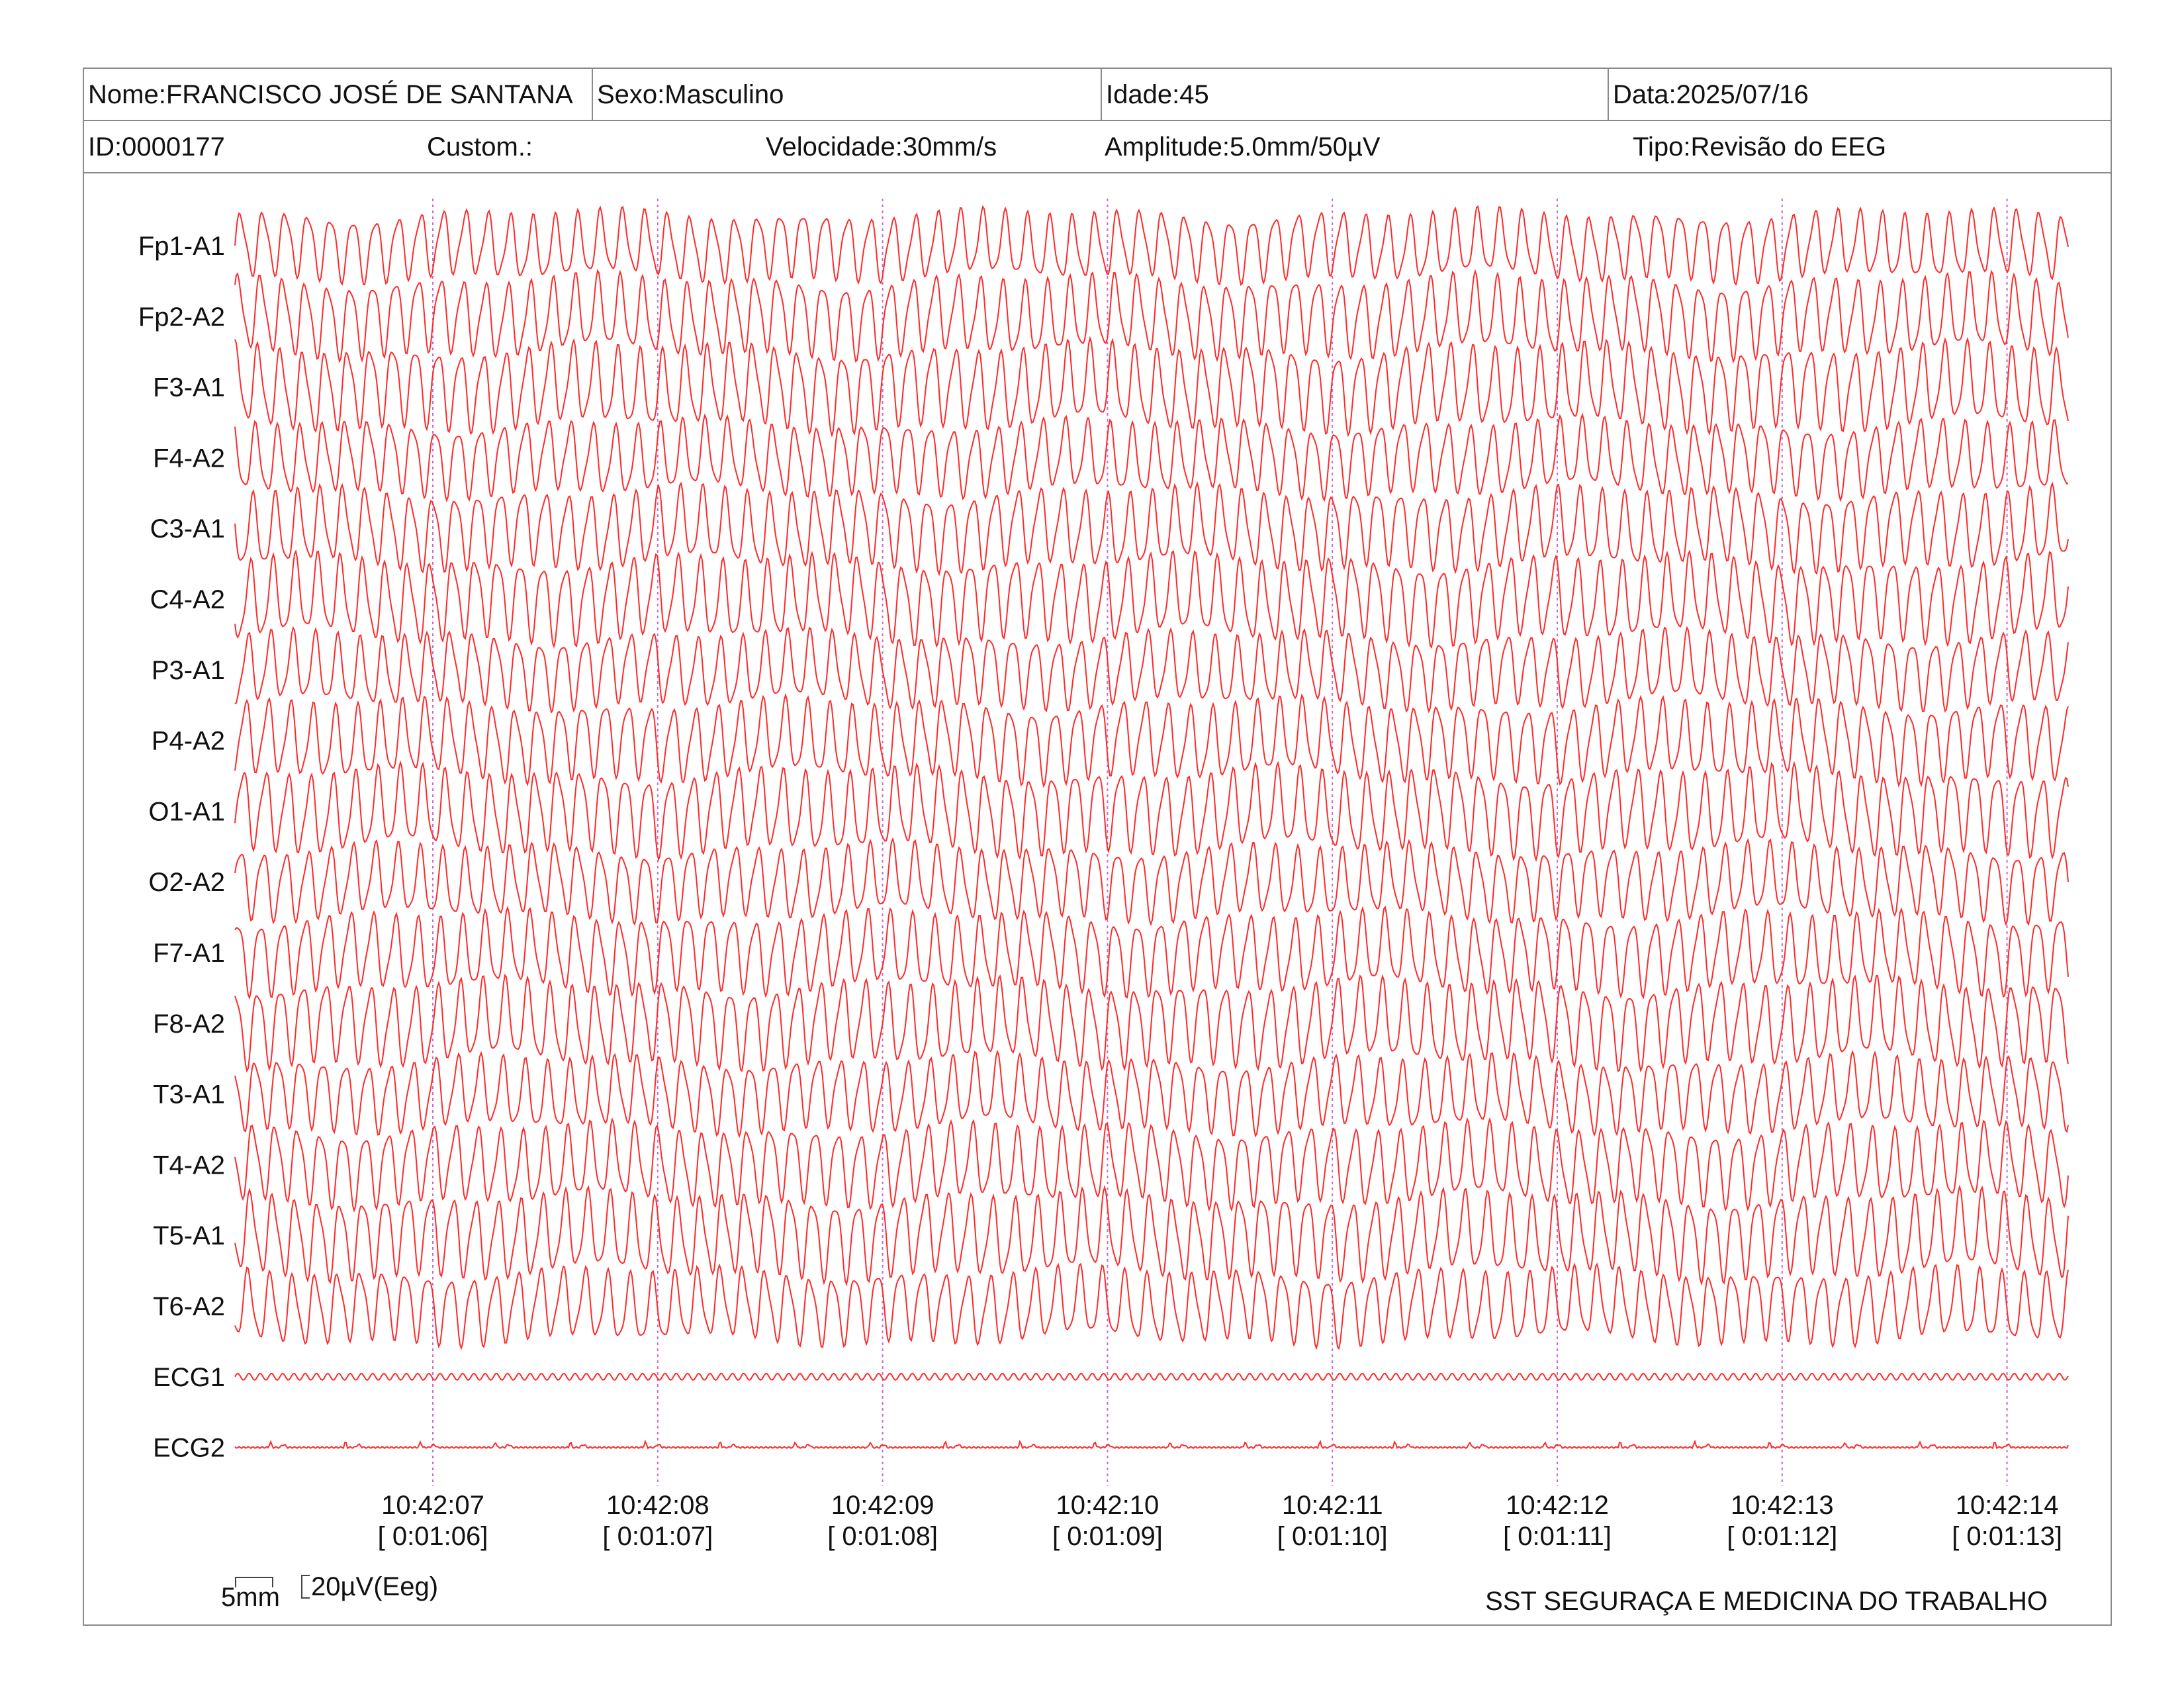 Image resolution: width=2184 pixels, height=1688 pixels. I want to click on time-label: 10:42:12, so click(1558, 1505).